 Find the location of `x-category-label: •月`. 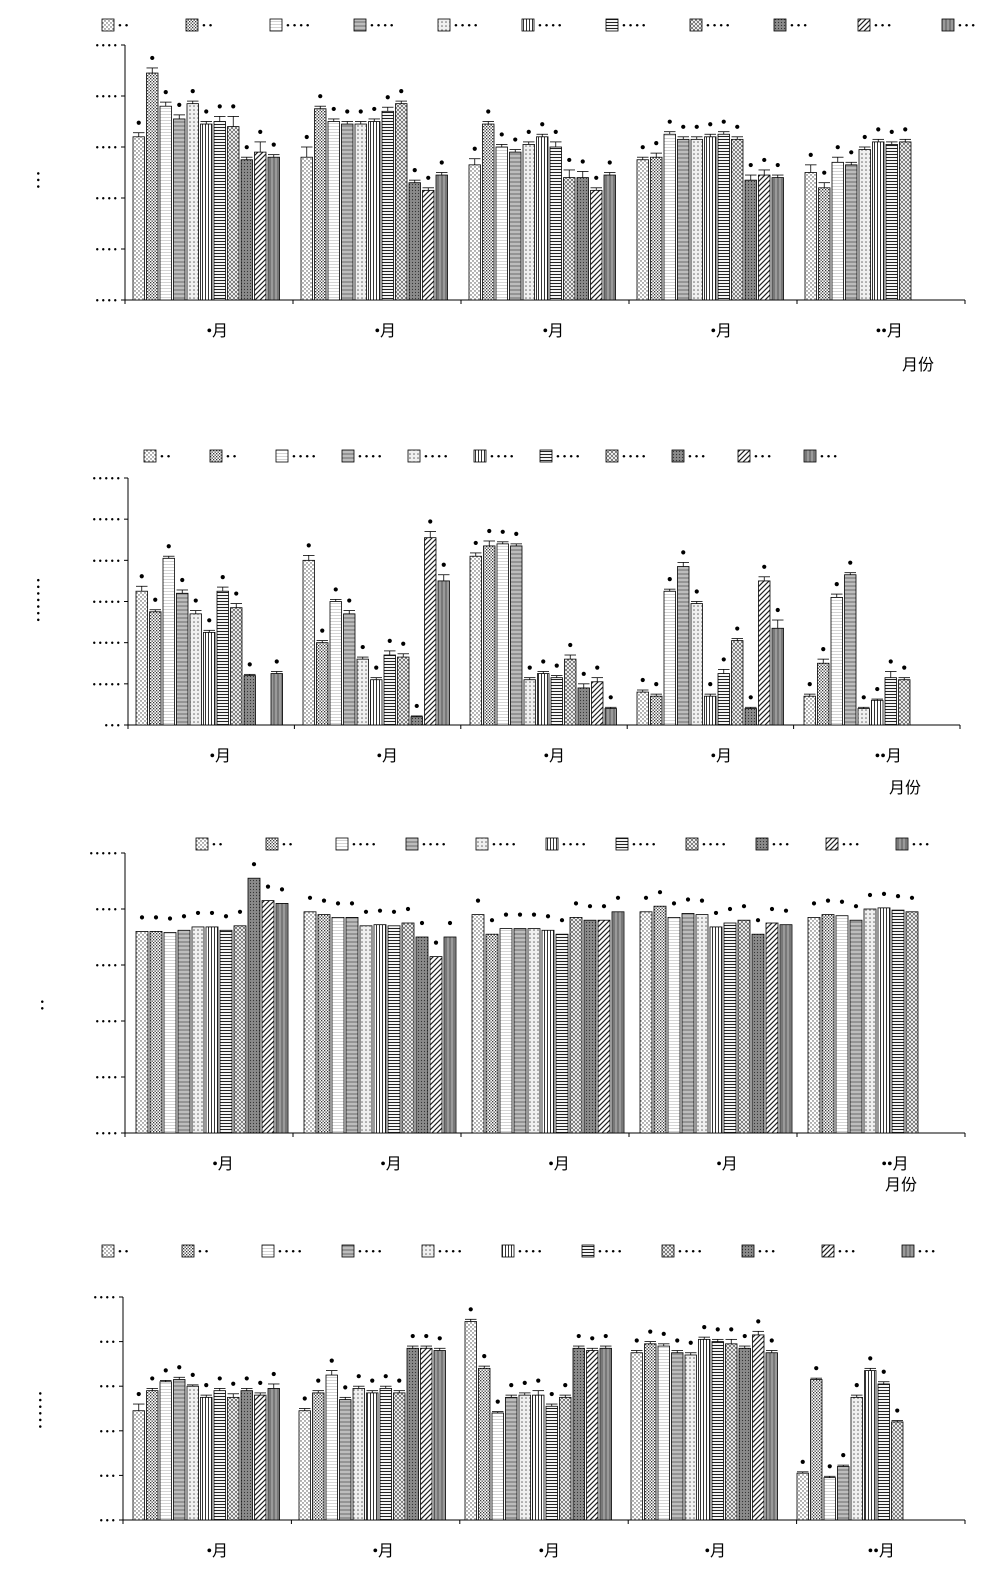

x-category-label: •月 is located at coordinates (220, 756).